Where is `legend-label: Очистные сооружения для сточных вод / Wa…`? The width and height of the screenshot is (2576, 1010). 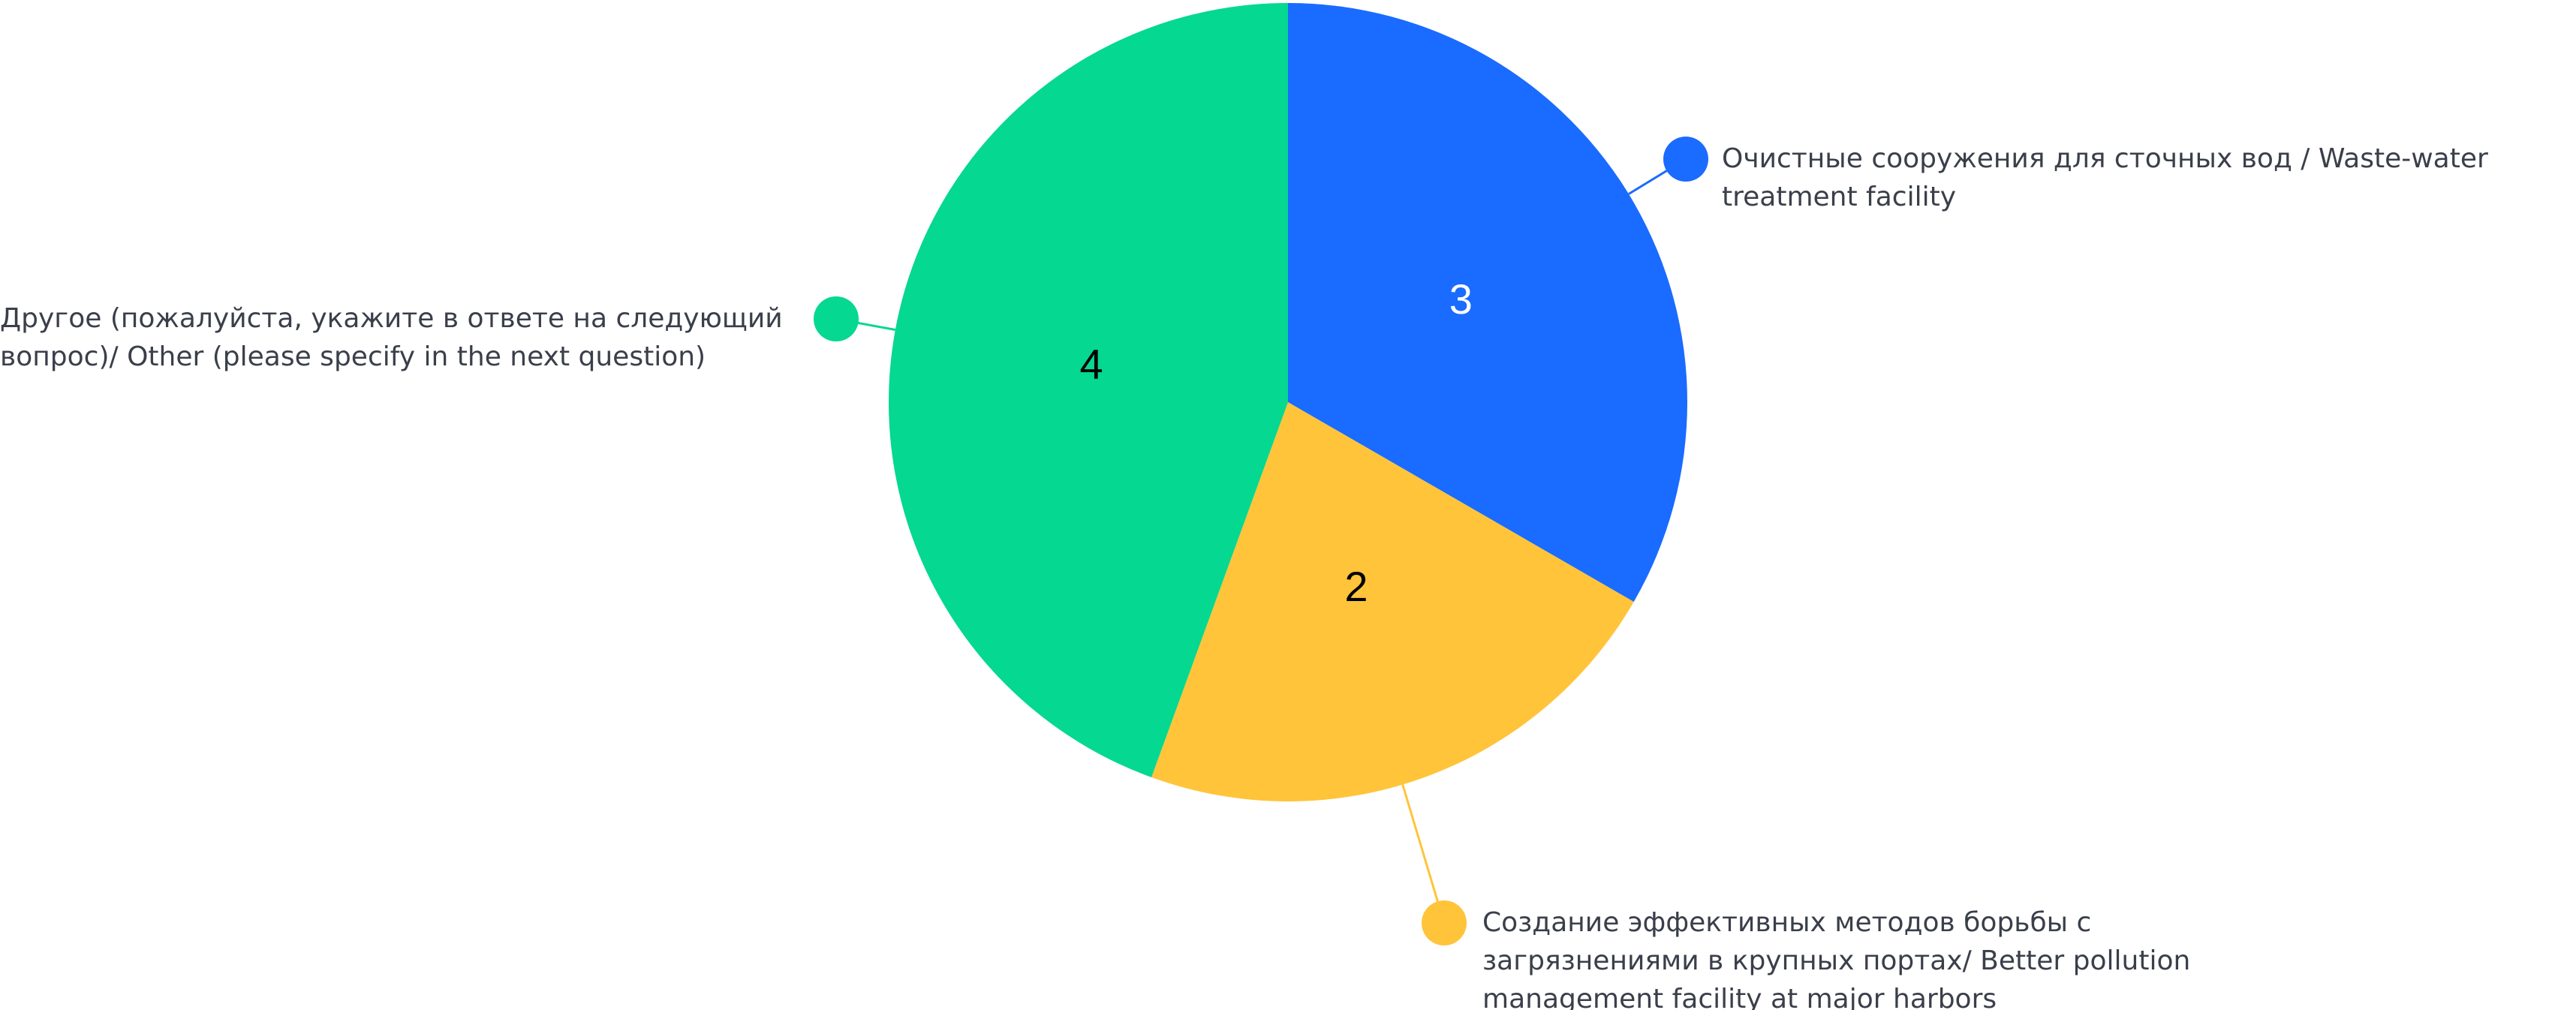
legend-label: Очистные сооружения для сточных вод / Wa… is located at coordinates (2105, 177).